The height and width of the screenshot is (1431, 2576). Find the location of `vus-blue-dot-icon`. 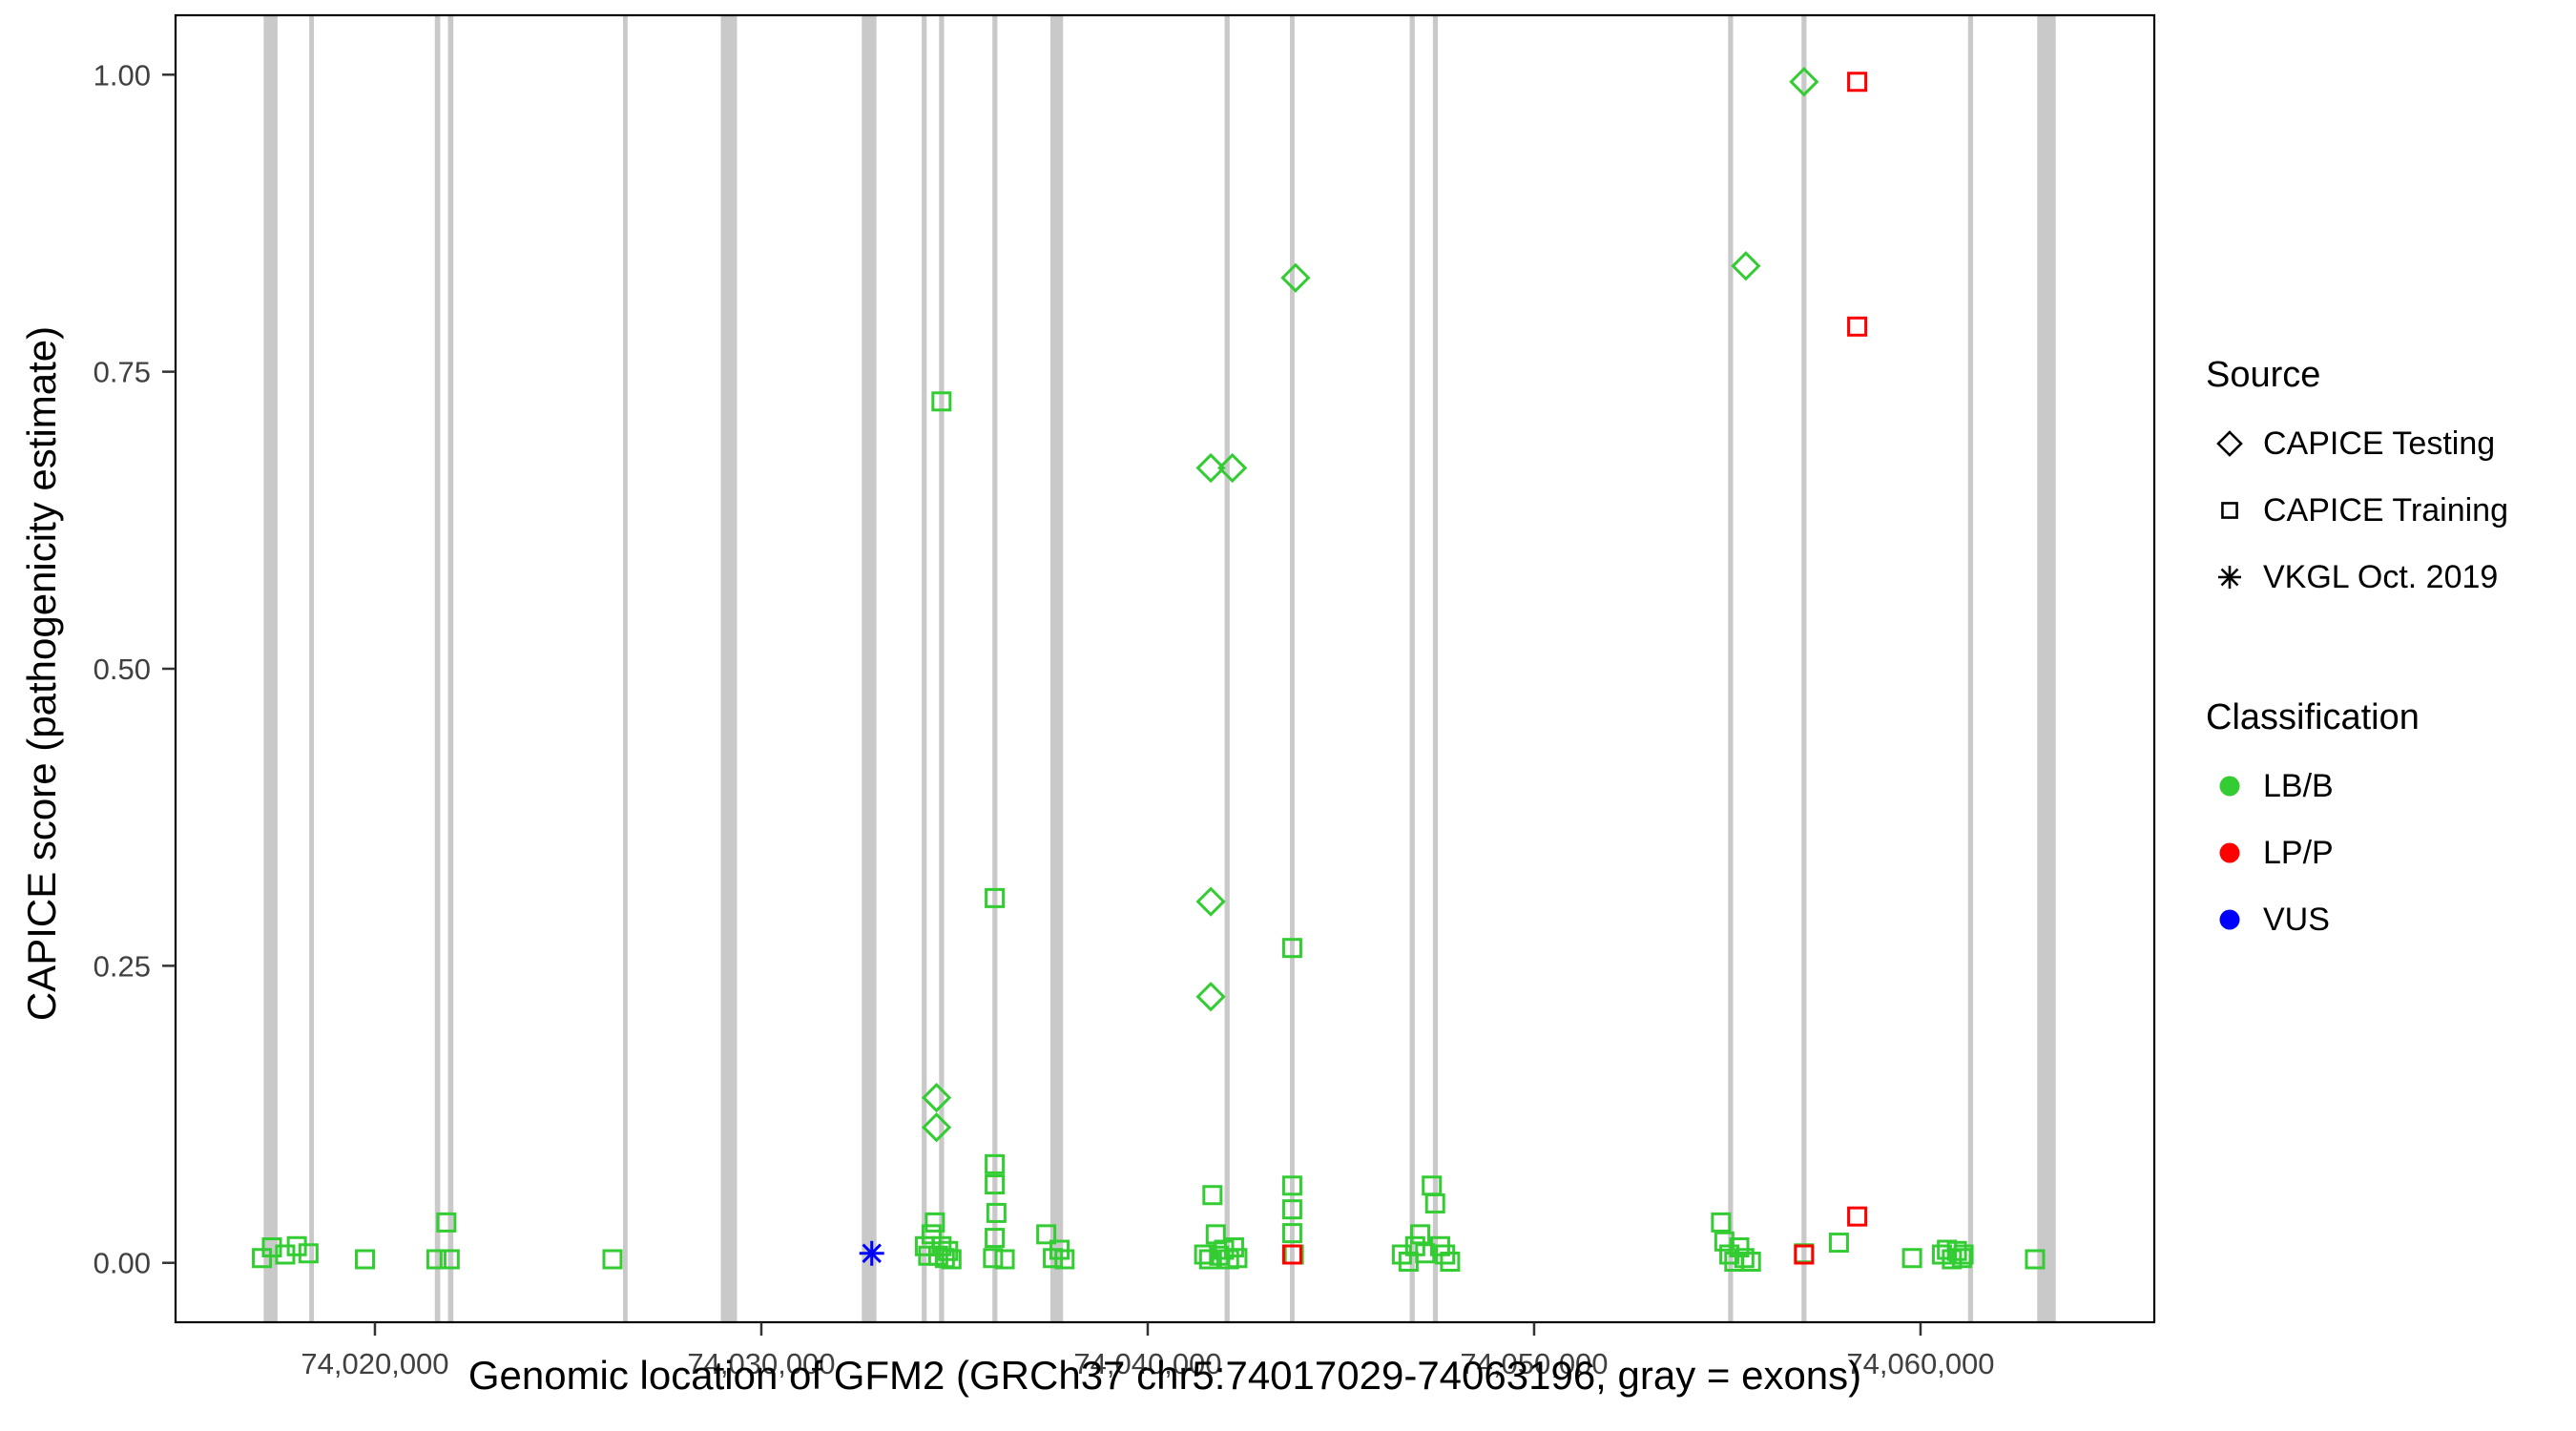

vus-blue-dot-icon is located at coordinates (2229, 919).